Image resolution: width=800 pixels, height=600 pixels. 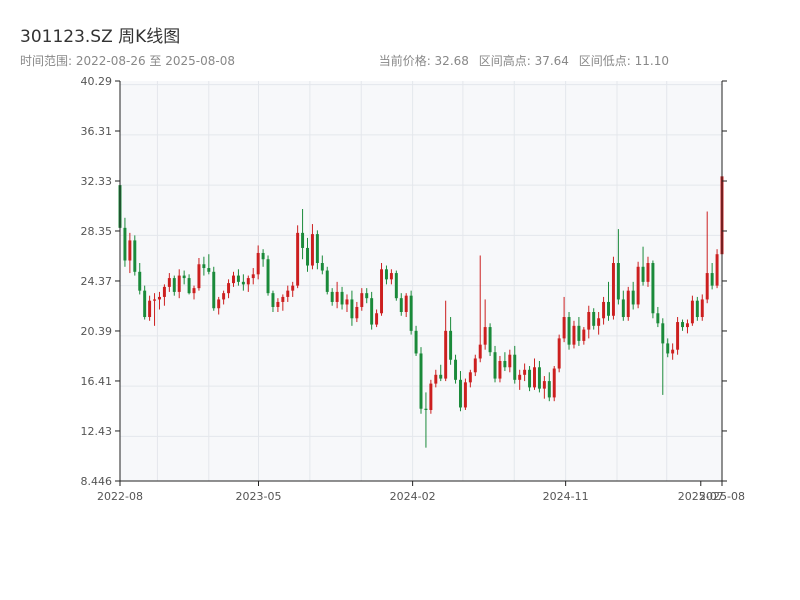 I want to click on y-tick-label: 32.33, so click(x=97, y=181).